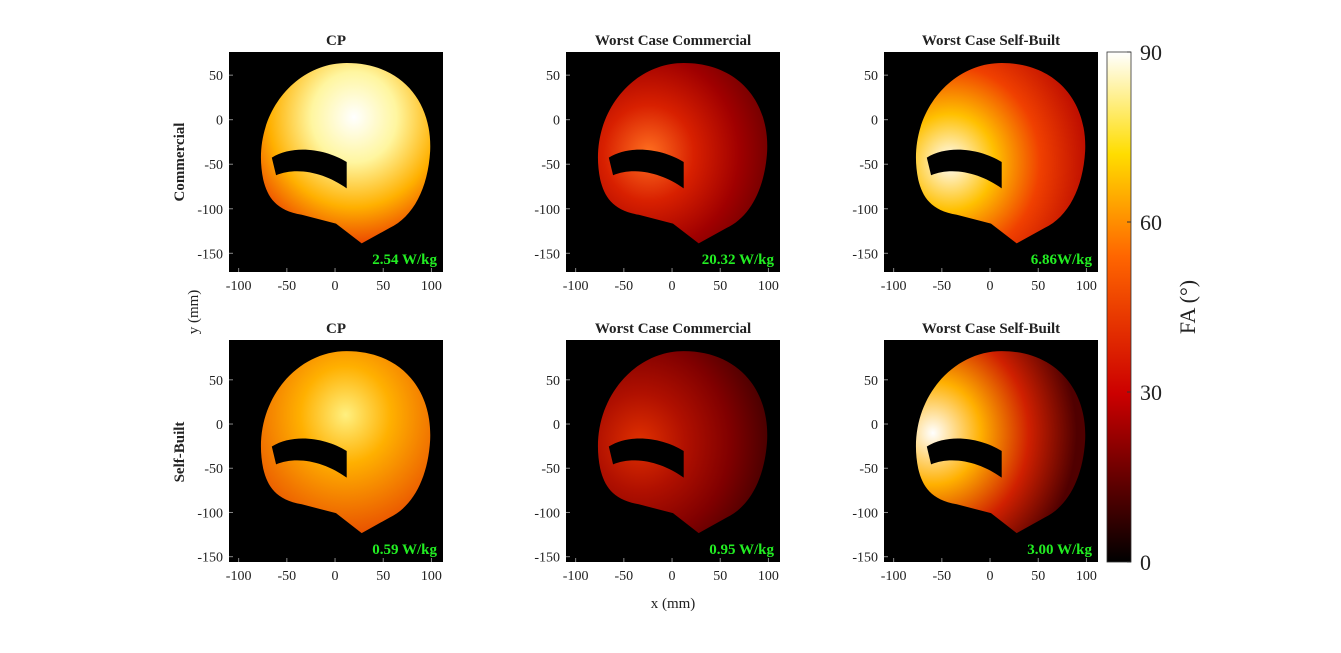 This screenshot has height=653, width=1341. What do you see at coordinates (741, 550) in the screenshot?
I see `sar-annotation: 0.95 W/kg` at bounding box center [741, 550].